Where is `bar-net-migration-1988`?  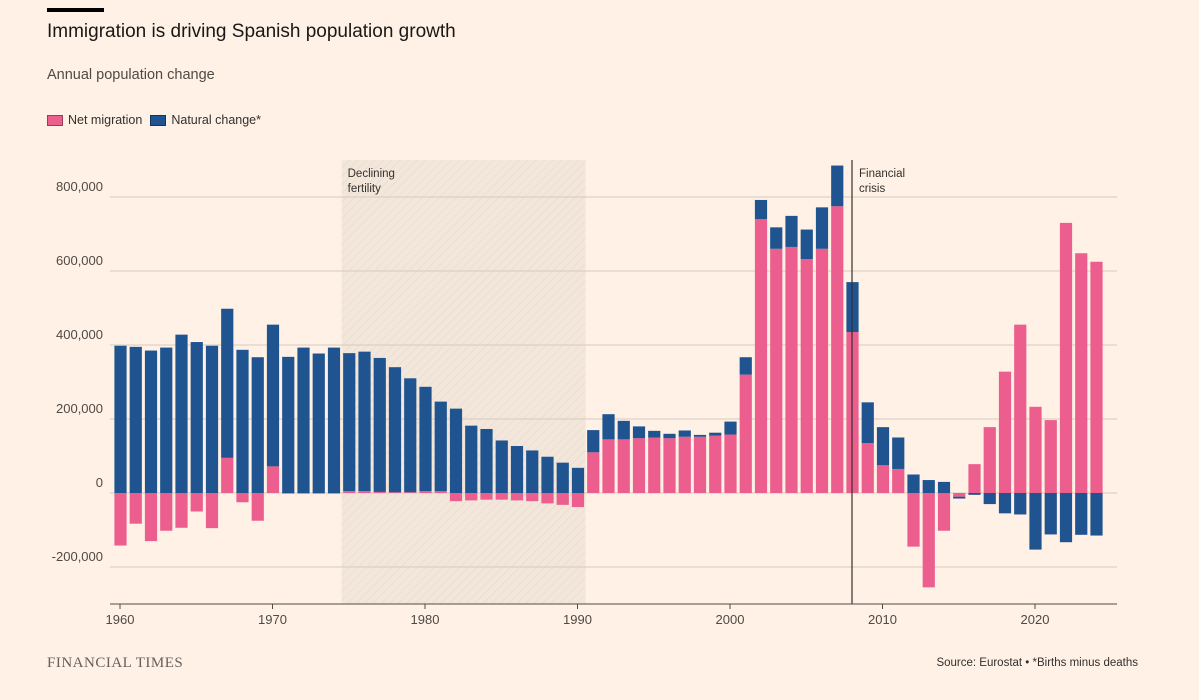
bar-net-migration-1988 is located at coordinates (547, 498).